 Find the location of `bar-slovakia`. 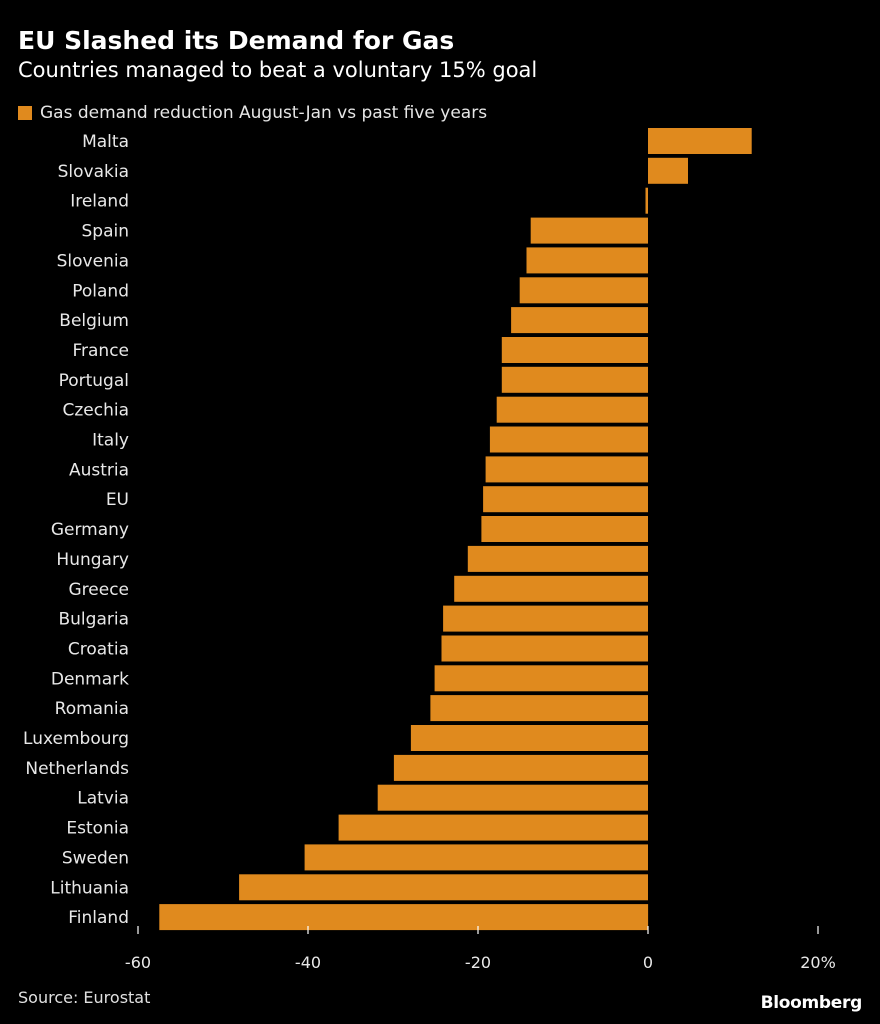

bar-slovakia is located at coordinates (668, 170).